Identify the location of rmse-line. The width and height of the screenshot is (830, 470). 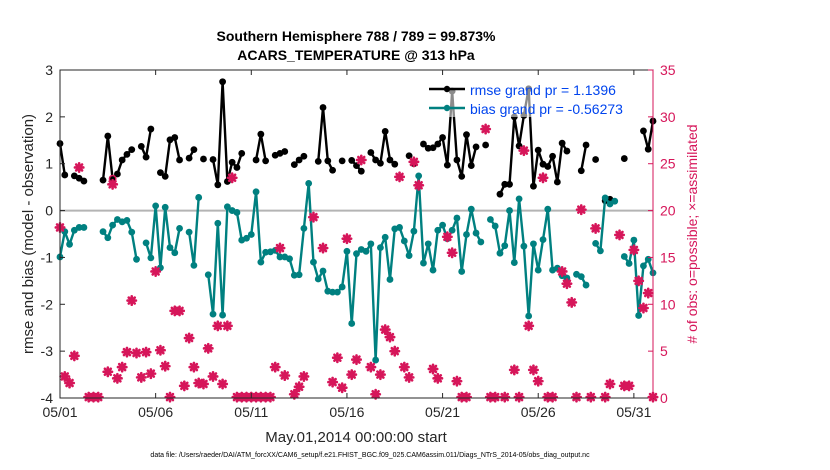
(325, 138).